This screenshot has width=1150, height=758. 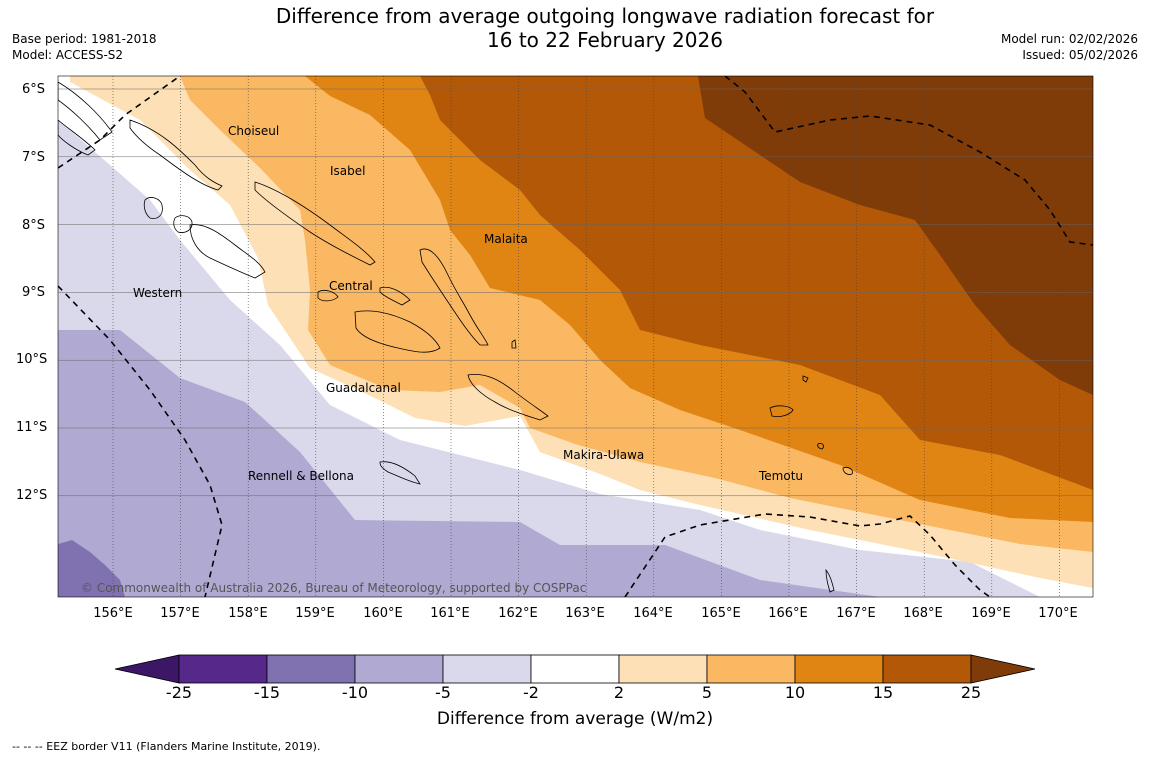 What do you see at coordinates (34, 225) in the screenshot?
I see `lat-label-8s: 8°S` at bounding box center [34, 225].